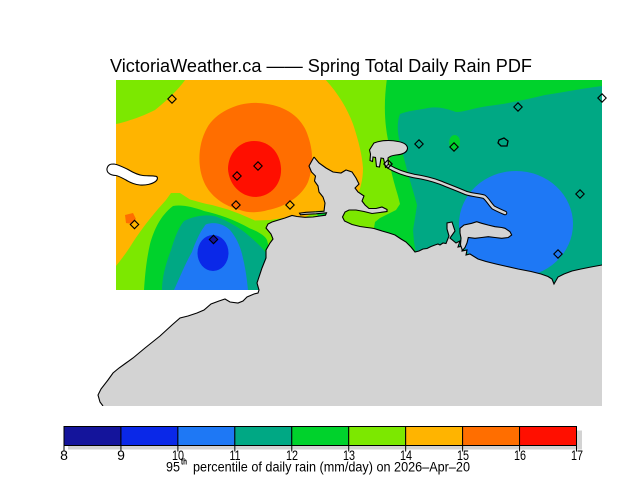 The width and height of the screenshot is (640, 480). I want to click on svg-text: th, so click(184, 462).